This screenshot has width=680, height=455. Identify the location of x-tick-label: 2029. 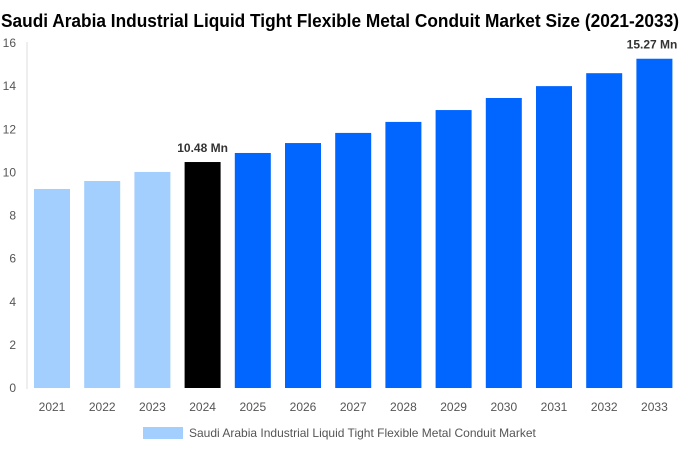
(453, 407).